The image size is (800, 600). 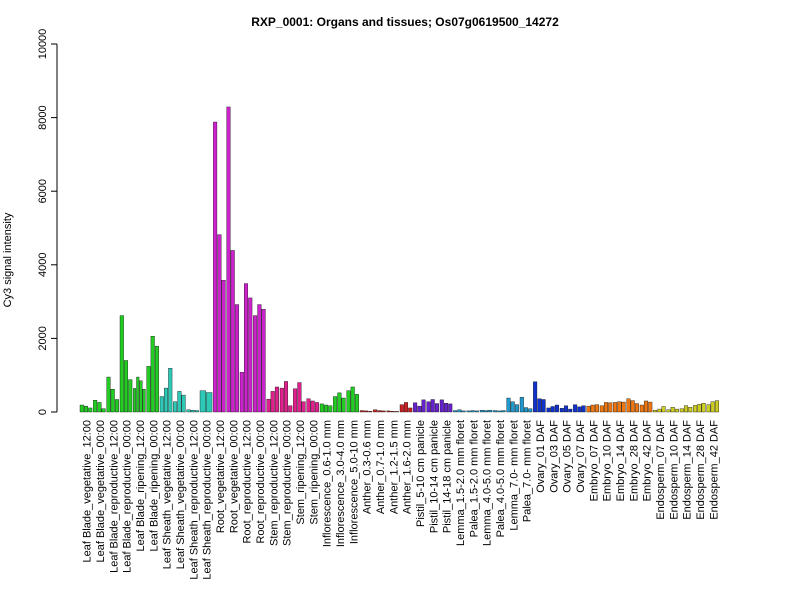 What do you see at coordinates (314, 472) in the screenshot?
I see `x-tick-label: Stem_ripening_00:00` at bounding box center [314, 472].